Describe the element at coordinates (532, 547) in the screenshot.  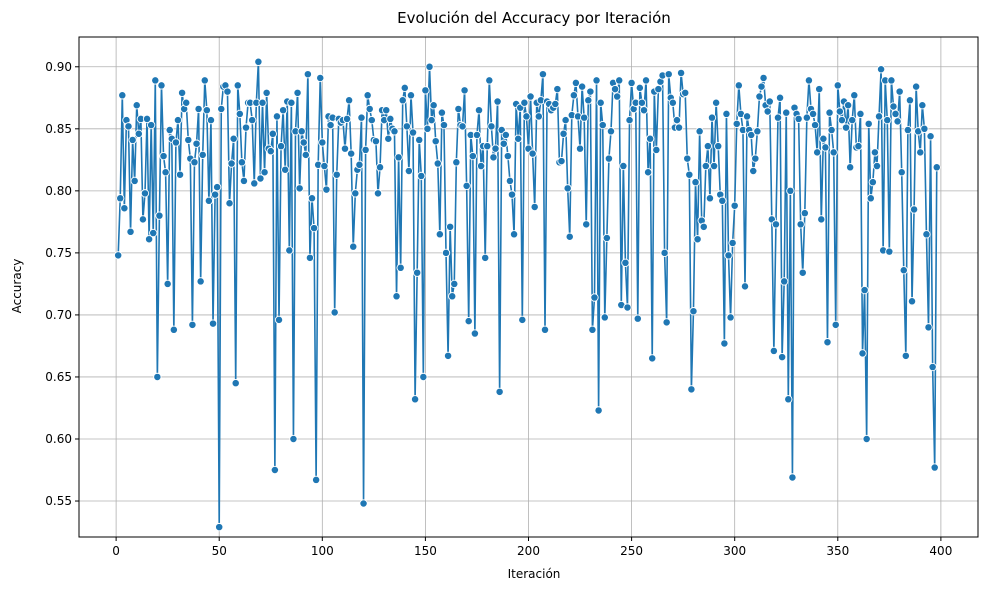
I see `x-axis-ticks: 0 50 100 150 200 250 300 350 400` at that location.